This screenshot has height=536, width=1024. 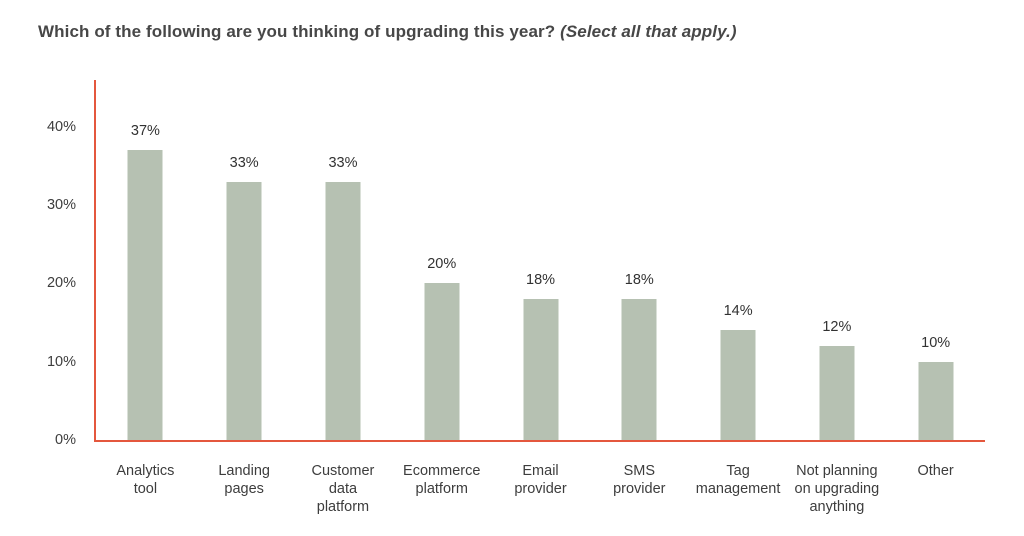 I want to click on bar-value-label: 20%, so click(x=442, y=264).